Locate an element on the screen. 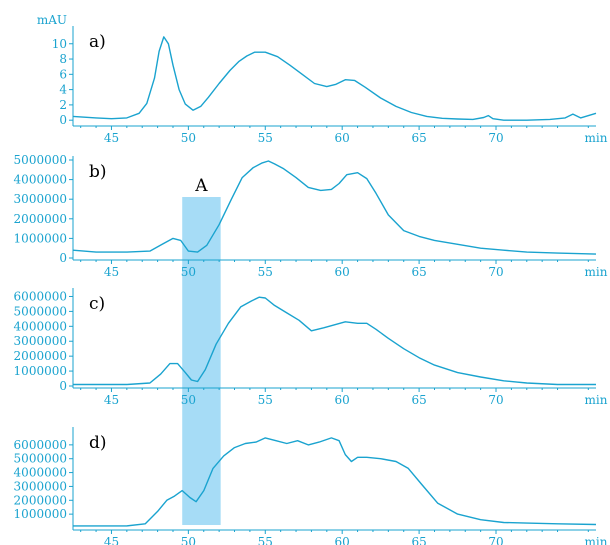  highlight-region-label: A is located at coordinates (201, 186).